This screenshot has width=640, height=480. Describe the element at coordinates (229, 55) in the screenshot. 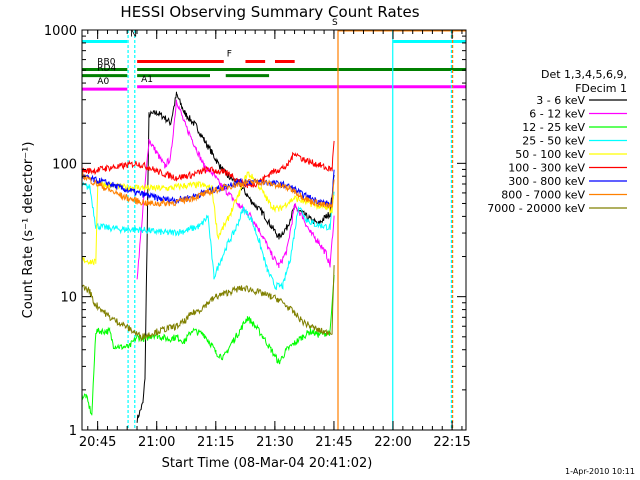

I see `flag-label-f: F` at that location.